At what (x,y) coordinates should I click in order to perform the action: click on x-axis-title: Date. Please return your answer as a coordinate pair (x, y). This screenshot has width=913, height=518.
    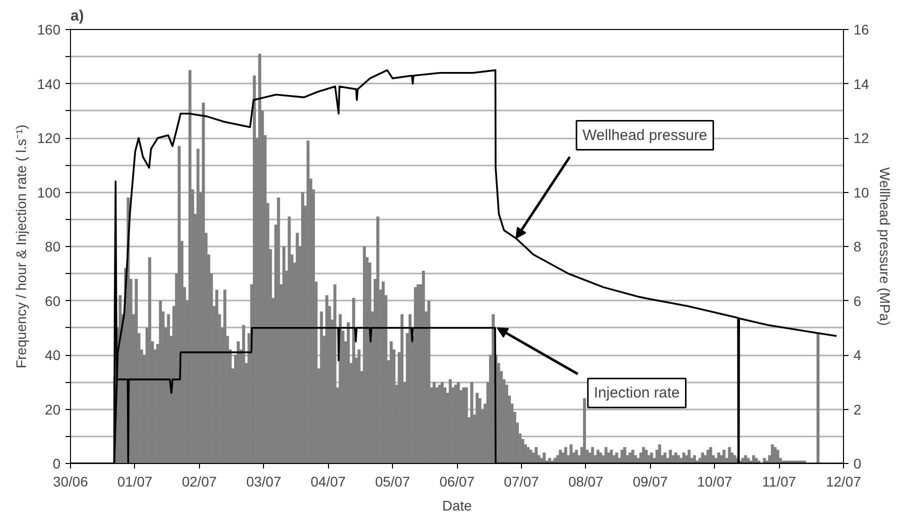
    Looking at the image, I should click on (457, 506).